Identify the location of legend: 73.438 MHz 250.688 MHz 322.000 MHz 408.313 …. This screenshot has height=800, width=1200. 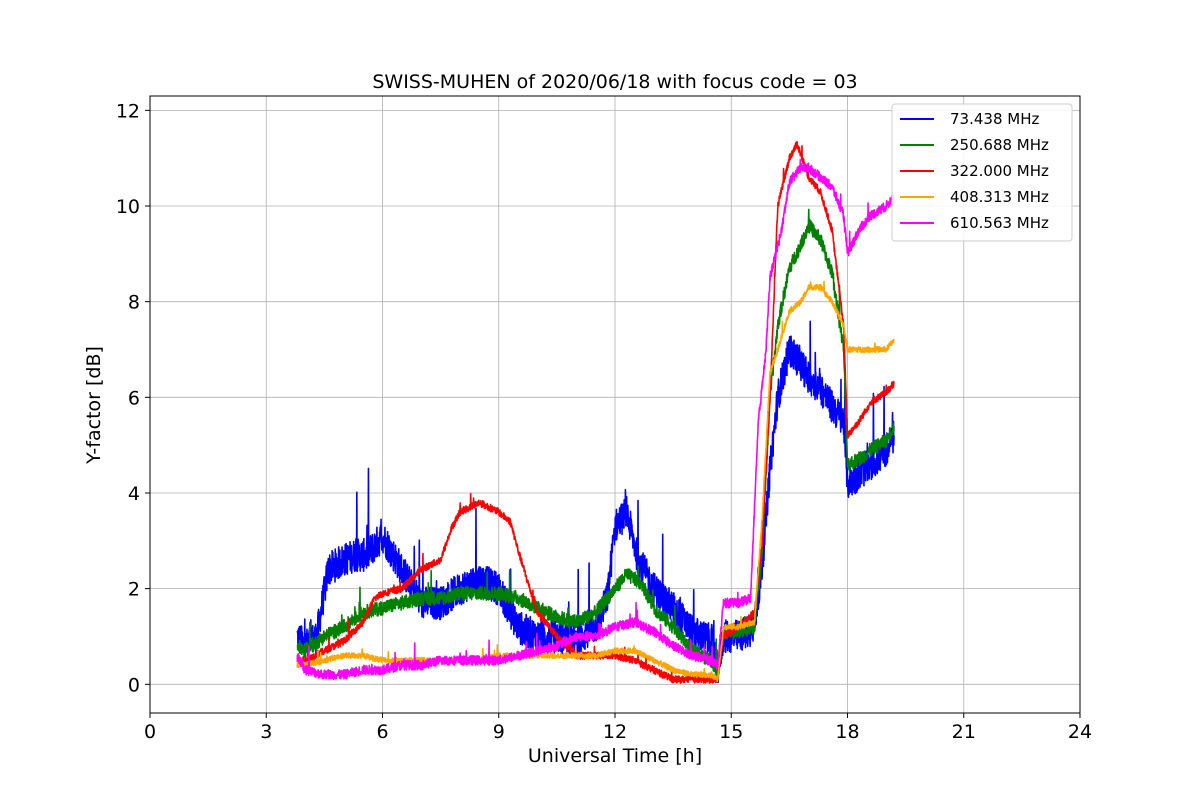
(982, 172).